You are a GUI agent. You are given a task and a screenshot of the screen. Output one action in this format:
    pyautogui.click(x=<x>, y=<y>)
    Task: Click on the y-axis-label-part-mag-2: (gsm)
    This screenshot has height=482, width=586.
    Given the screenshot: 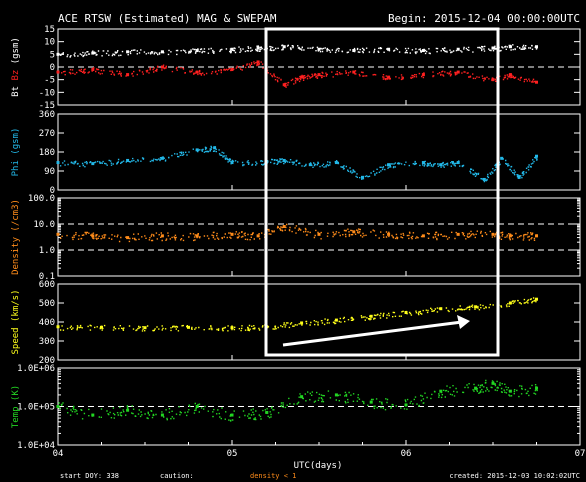 What is the action you would take?
    pyautogui.click(x=16, y=53)
    